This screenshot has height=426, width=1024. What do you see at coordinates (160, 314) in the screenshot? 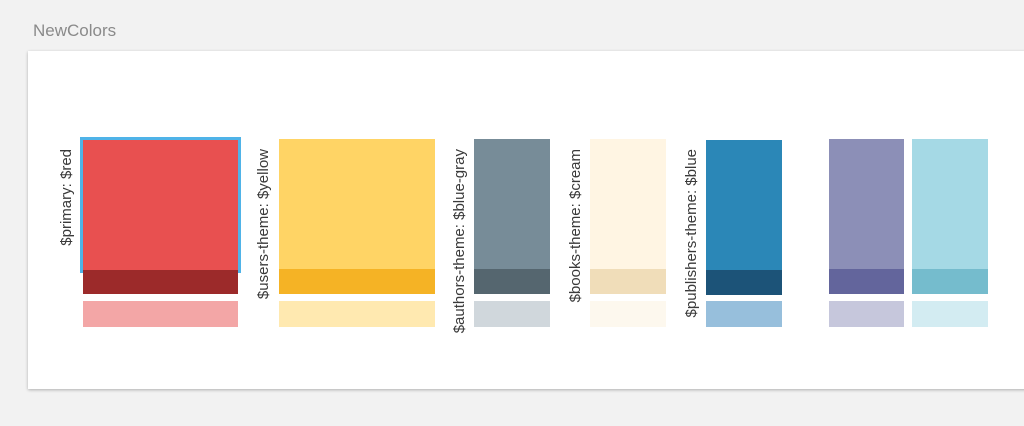
I see `swatch-primary-light` at bounding box center [160, 314].